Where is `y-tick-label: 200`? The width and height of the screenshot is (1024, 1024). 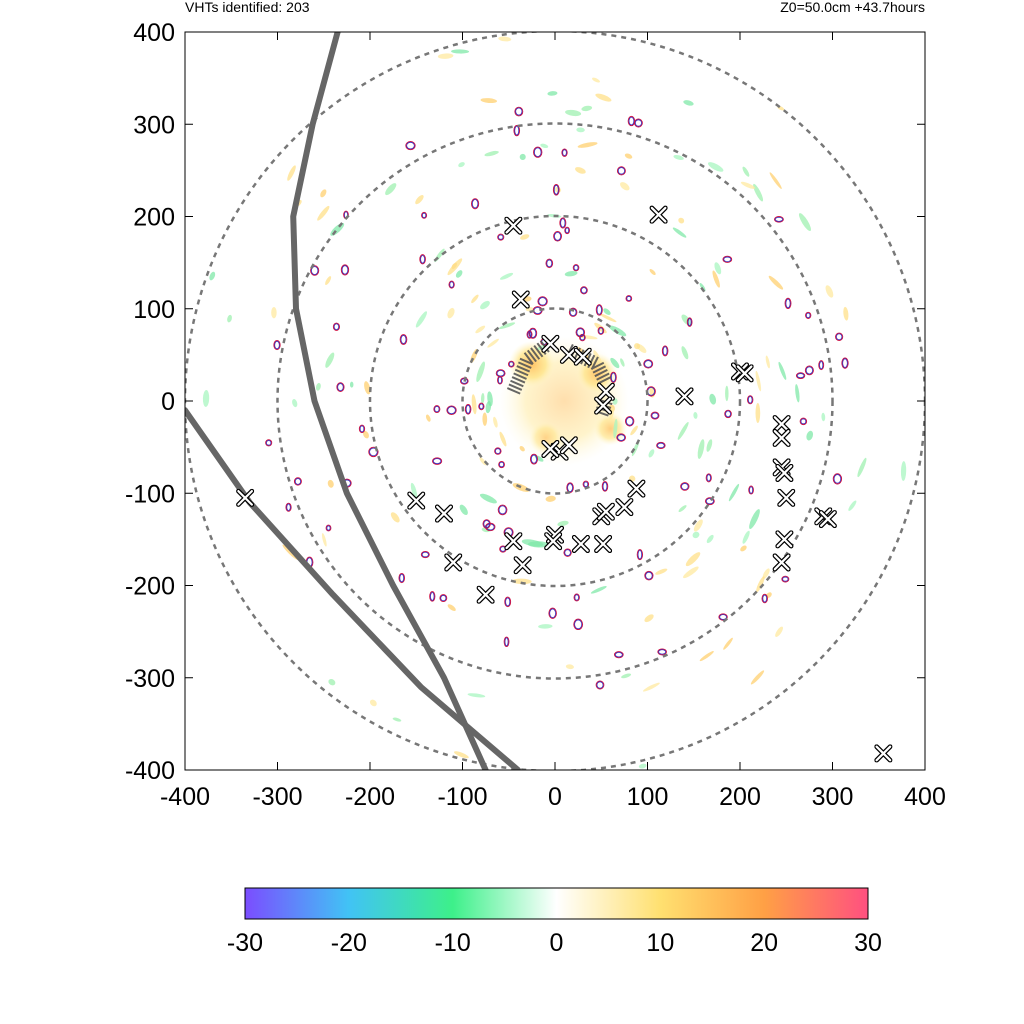
y-tick-label: 200 is located at coordinates (154, 218).